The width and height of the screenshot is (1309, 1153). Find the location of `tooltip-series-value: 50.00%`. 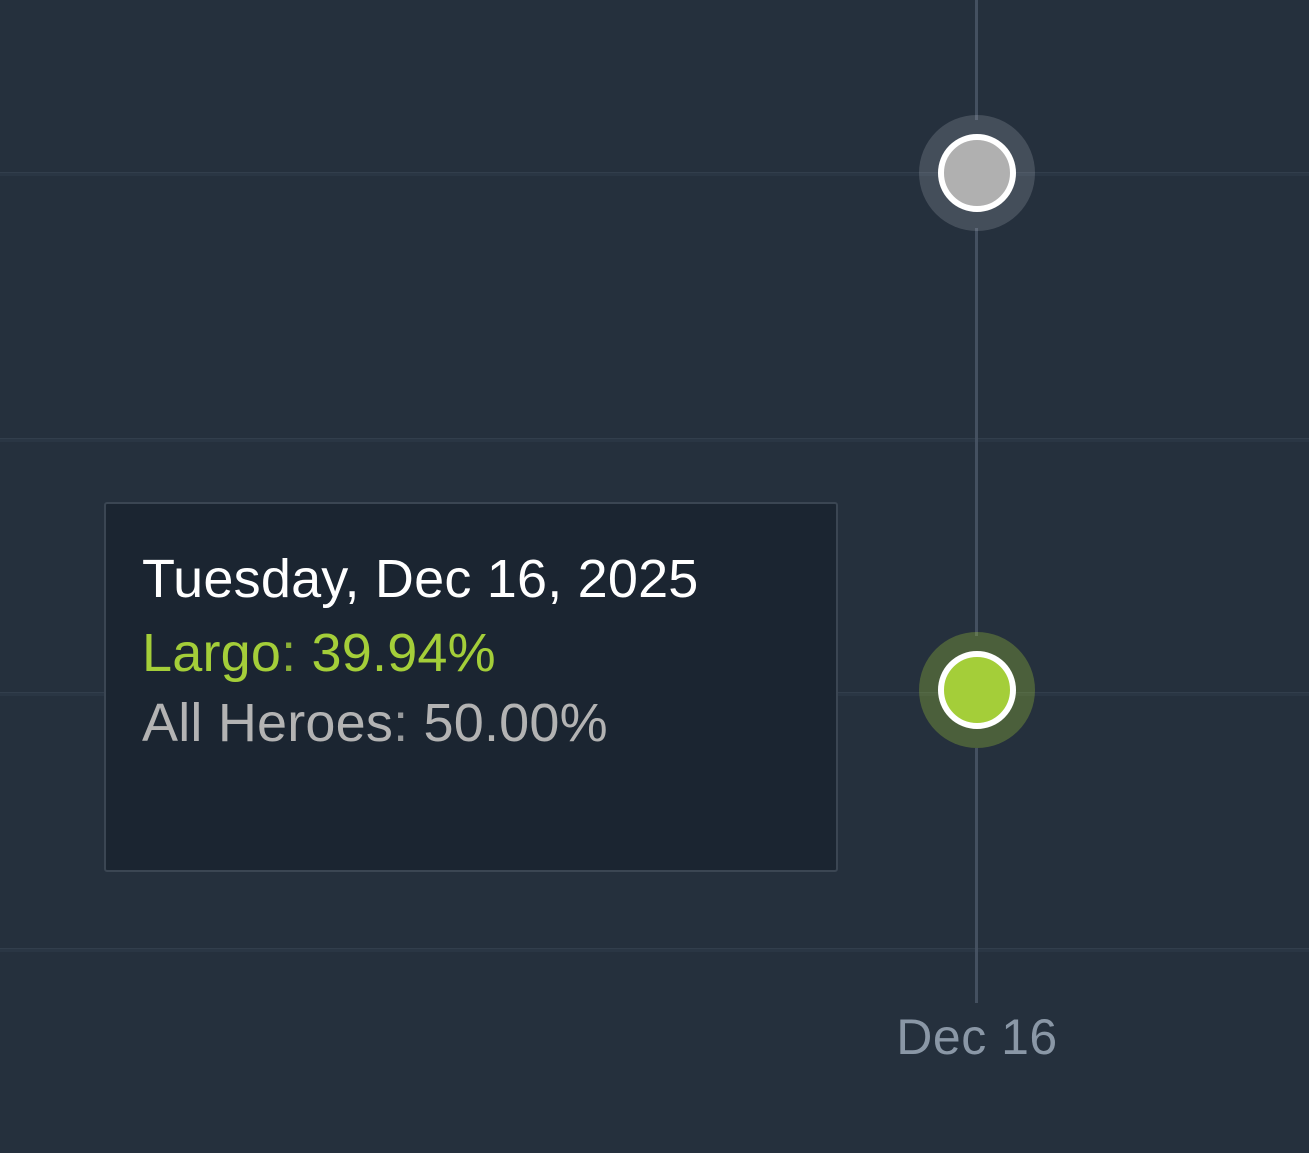

tooltip-series-value: 50.00% is located at coordinates (515, 723).